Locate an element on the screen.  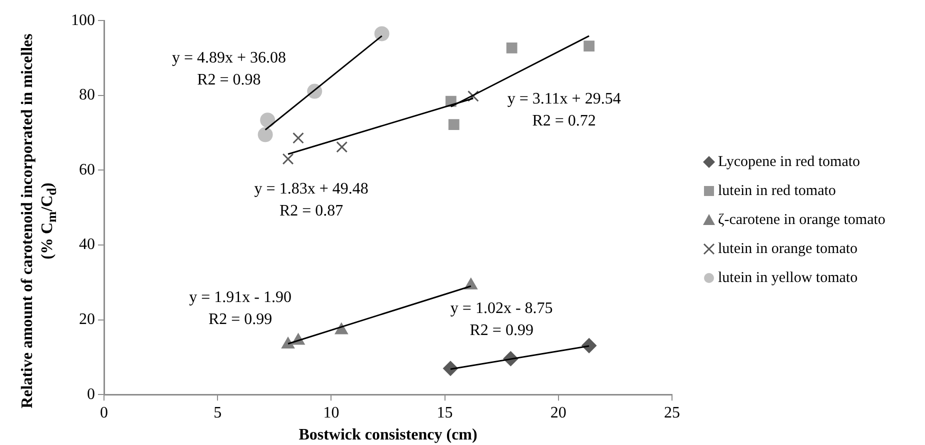
x-tick-label: 25 is located at coordinates (672, 413).